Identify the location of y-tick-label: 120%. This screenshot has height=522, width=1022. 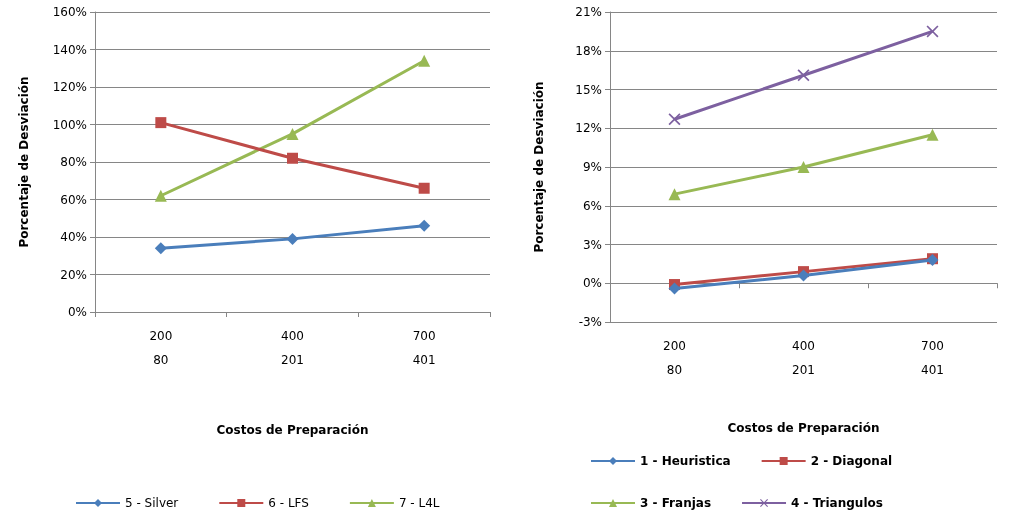
(69, 87).